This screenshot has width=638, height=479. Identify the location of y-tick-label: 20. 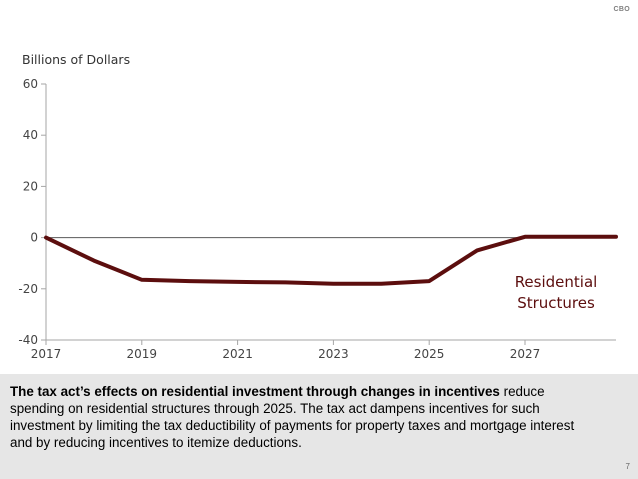
(30, 186).